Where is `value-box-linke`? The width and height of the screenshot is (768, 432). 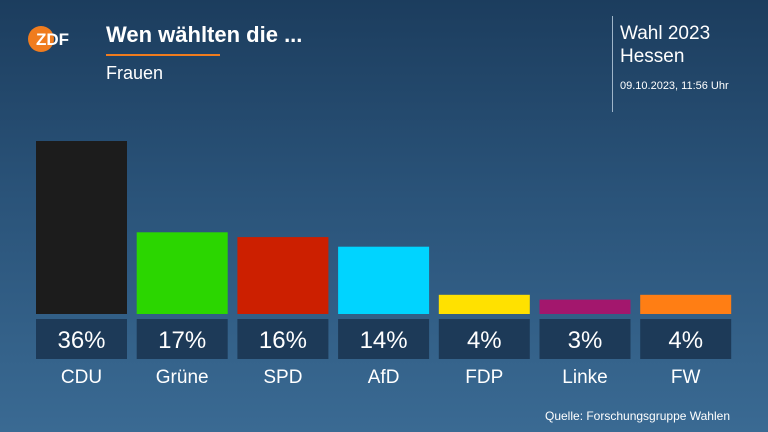
value-box-linke is located at coordinates (585, 339).